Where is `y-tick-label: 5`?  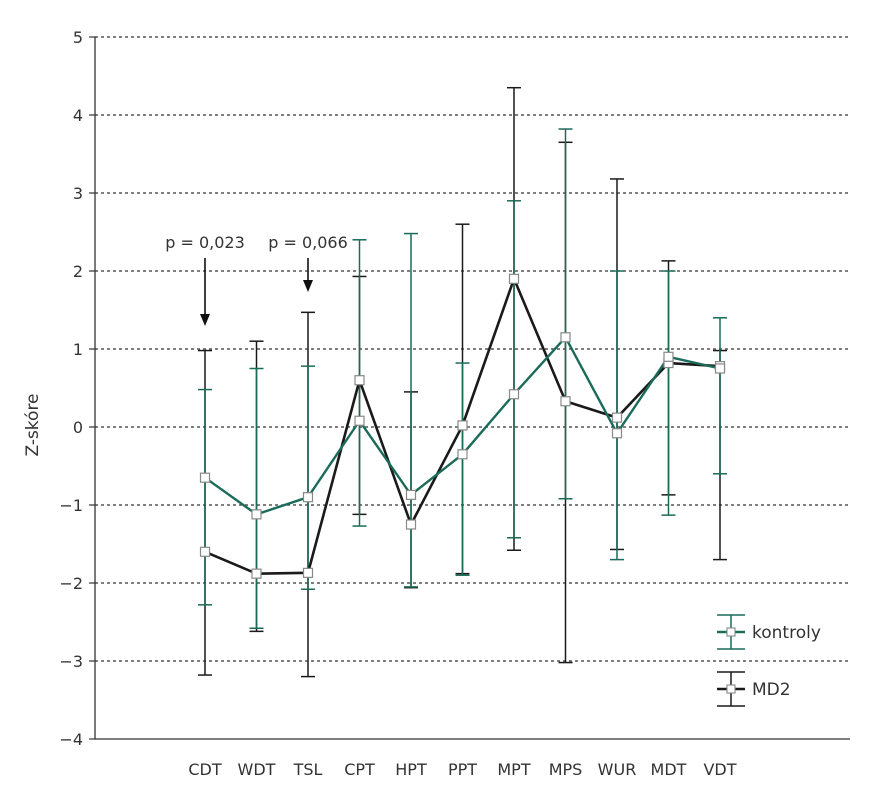
y-tick-label: 5 is located at coordinates (78, 37).